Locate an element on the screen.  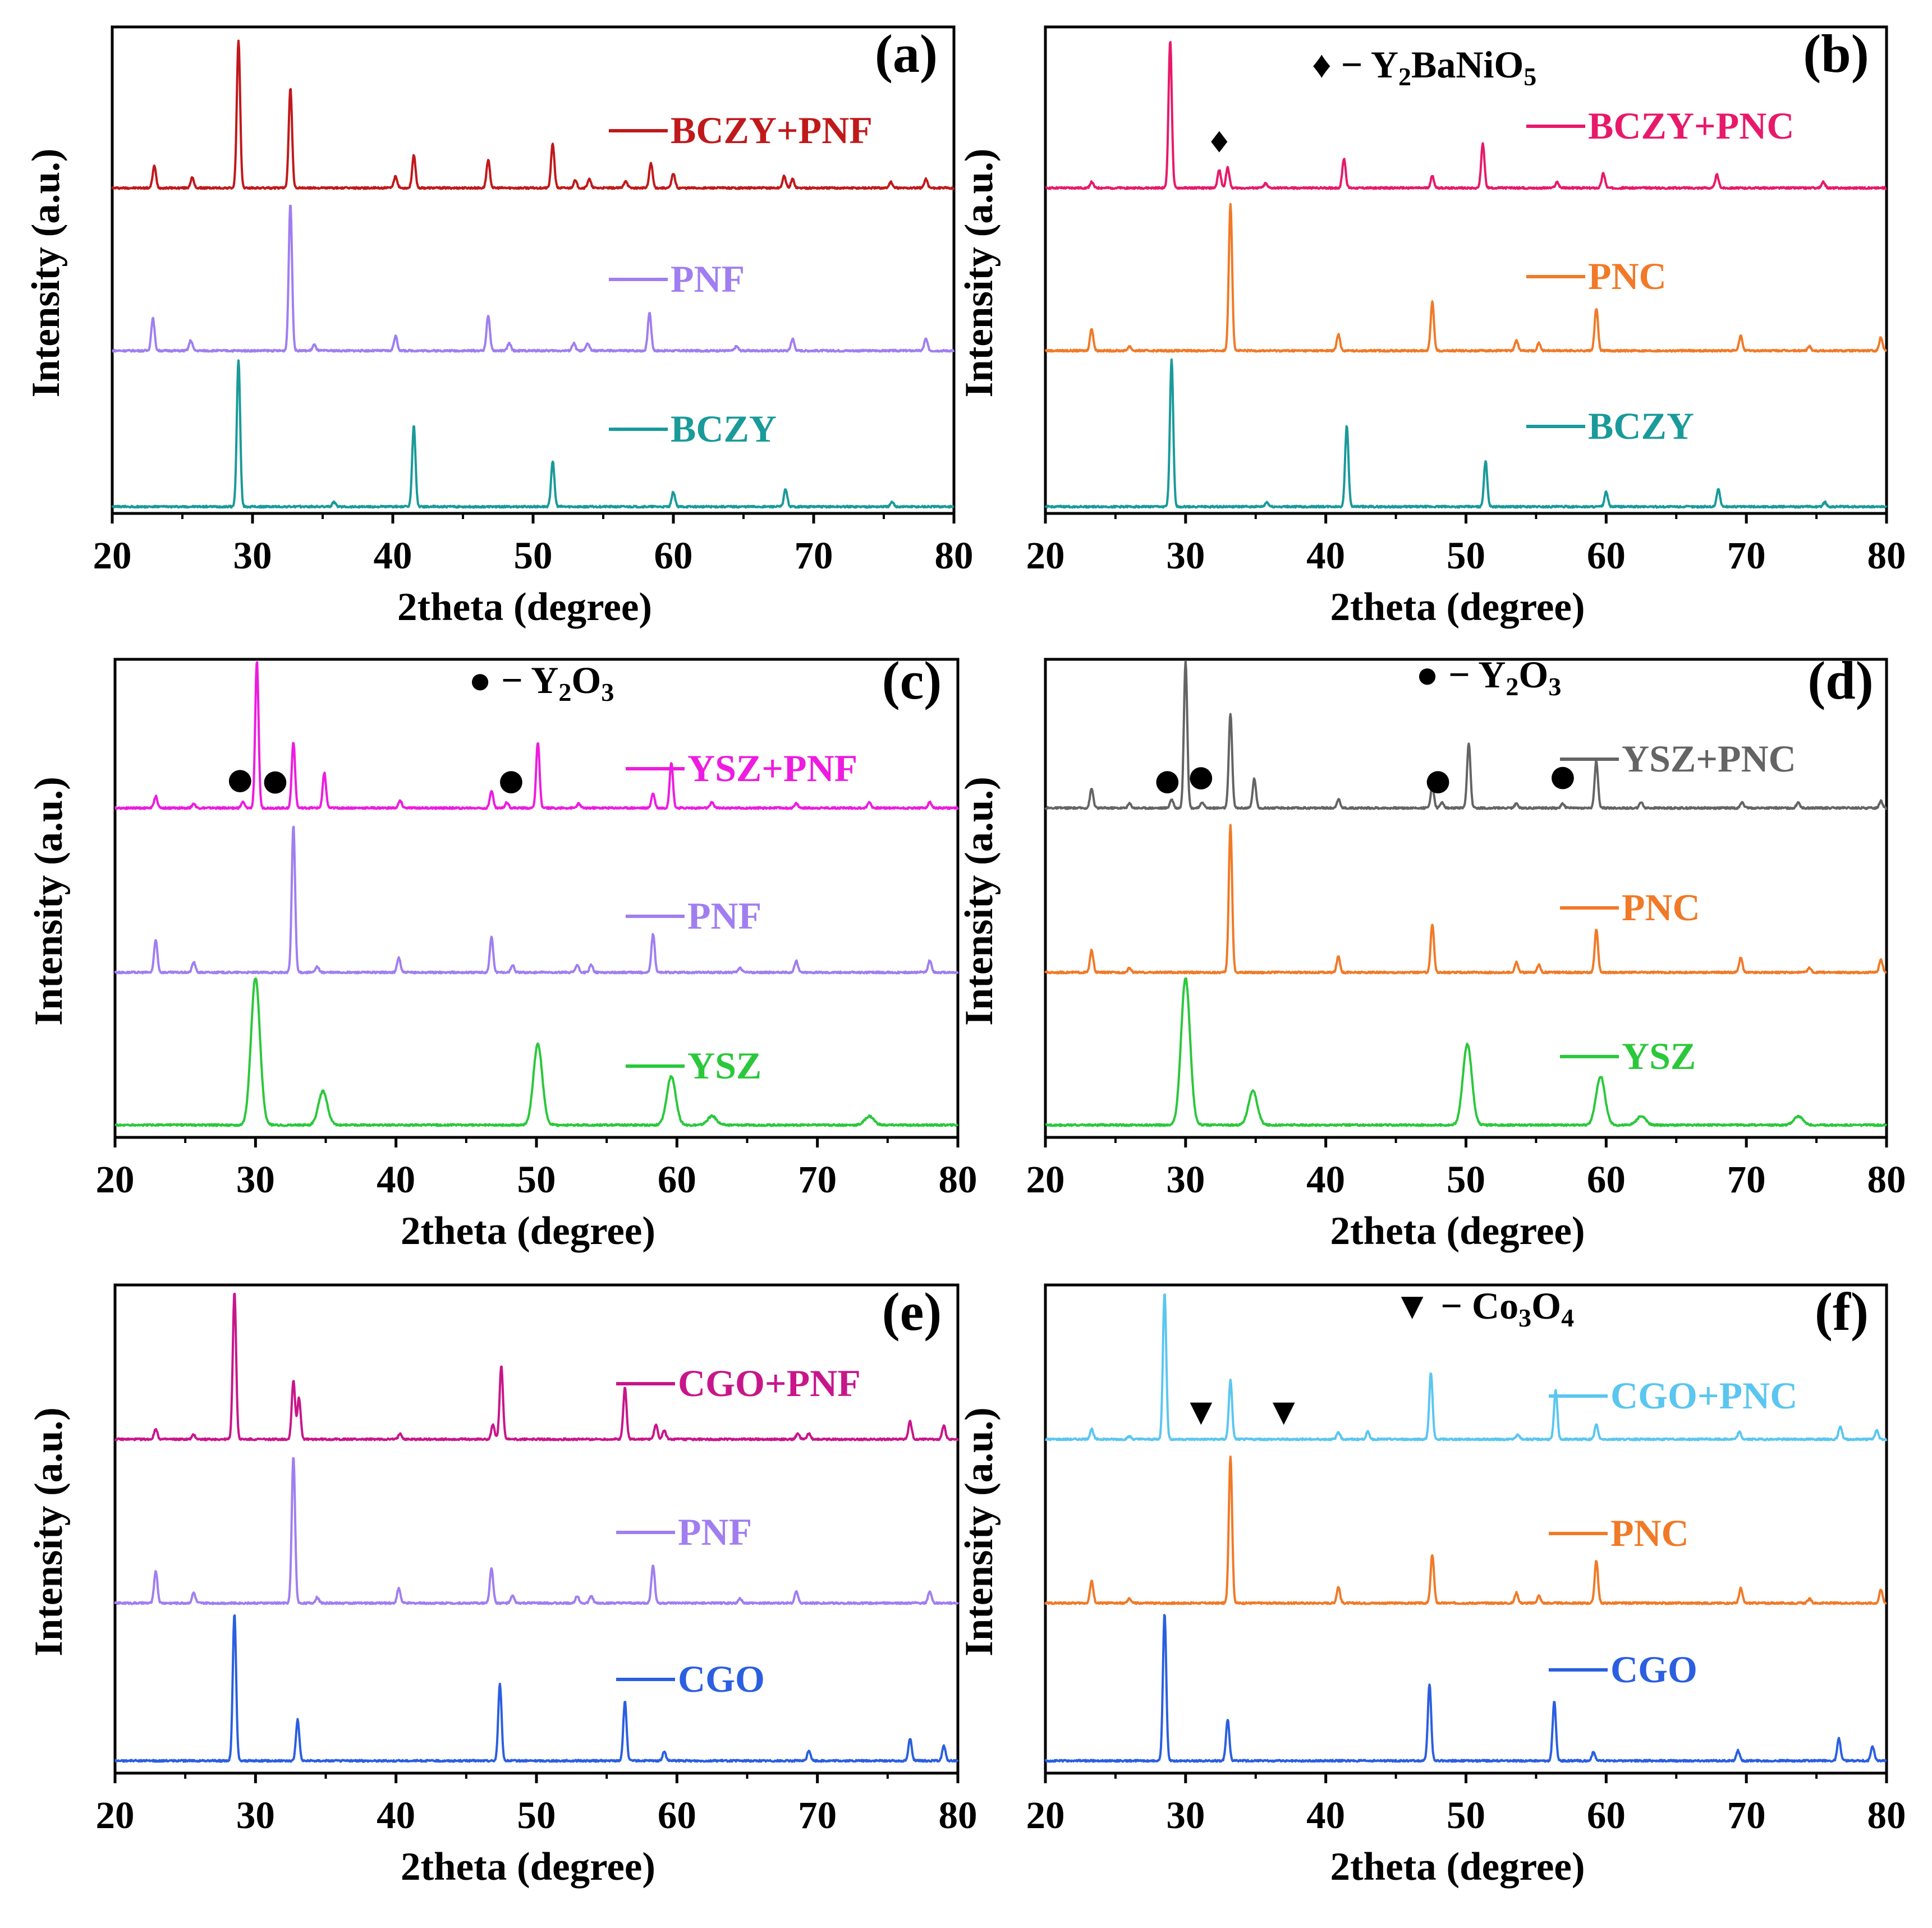
panel-label: (c) is located at coordinates (912, 680).